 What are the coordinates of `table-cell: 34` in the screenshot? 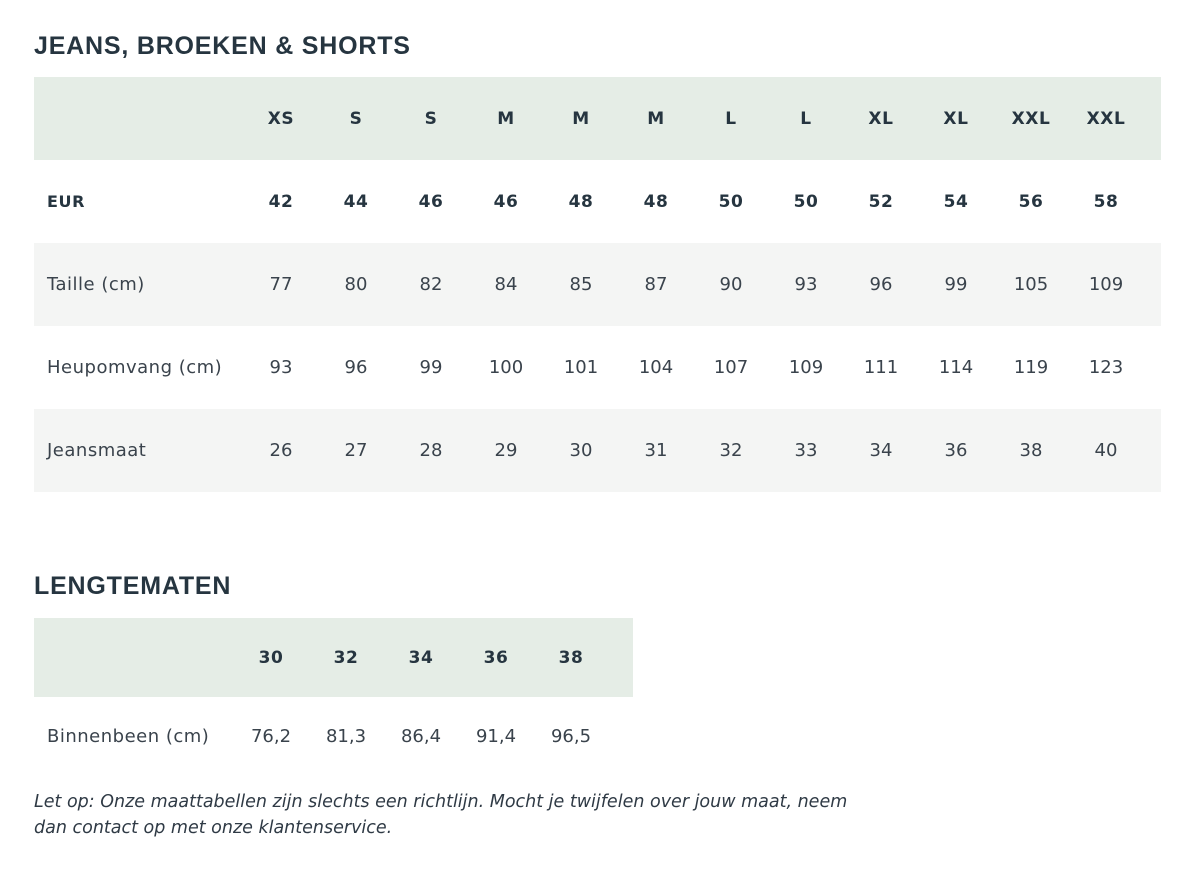 It's located at (881, 450).